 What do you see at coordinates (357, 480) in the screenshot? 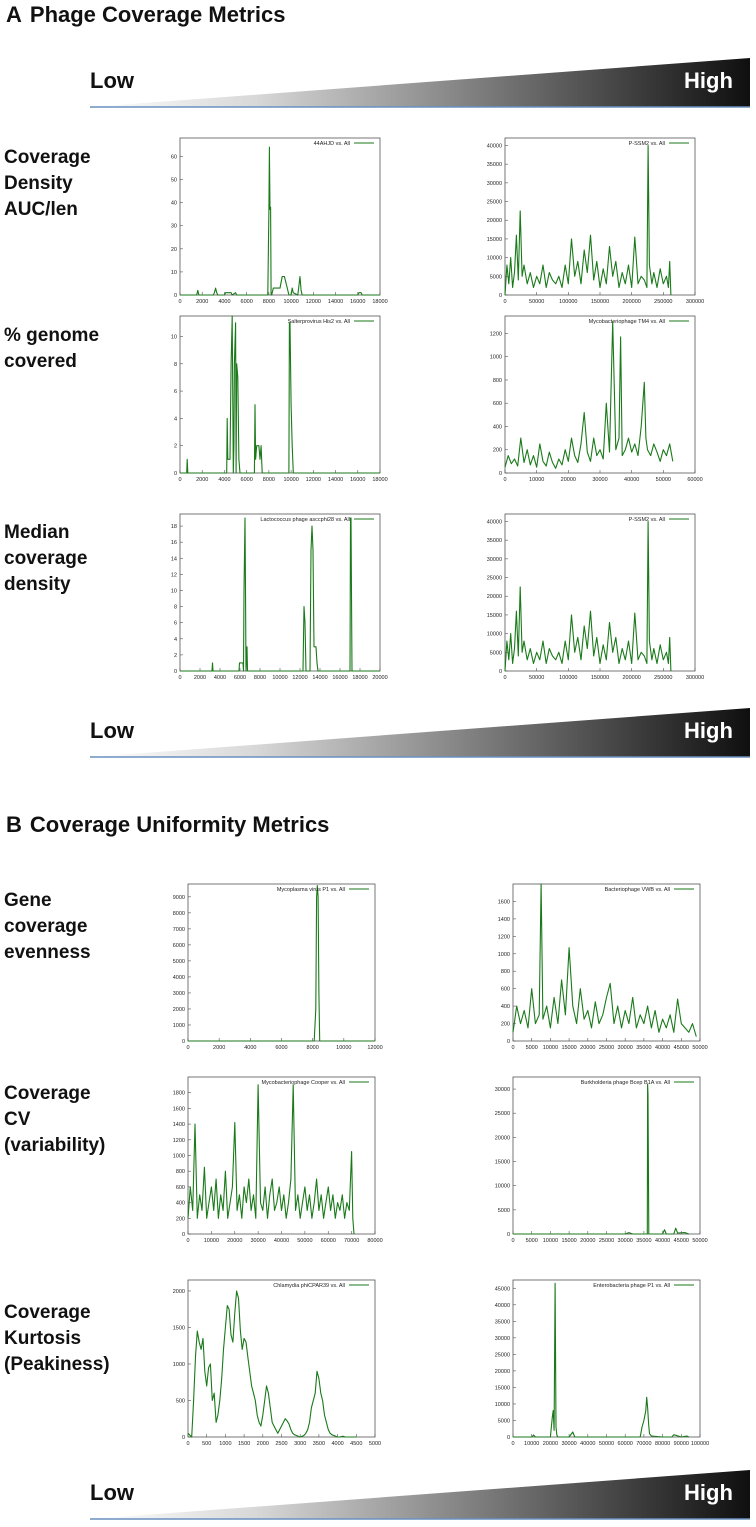
I see `x-tick-label: 16000` at bounding box center [357, 480].